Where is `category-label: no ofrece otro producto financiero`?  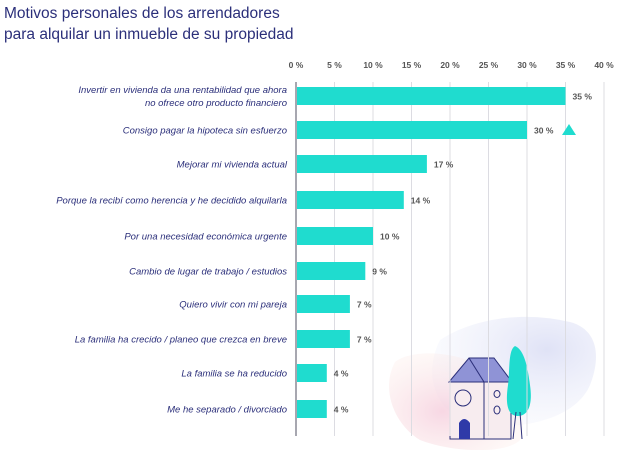 category-label: no ofrece otro producto financiero is located at coordinates (216, 103).